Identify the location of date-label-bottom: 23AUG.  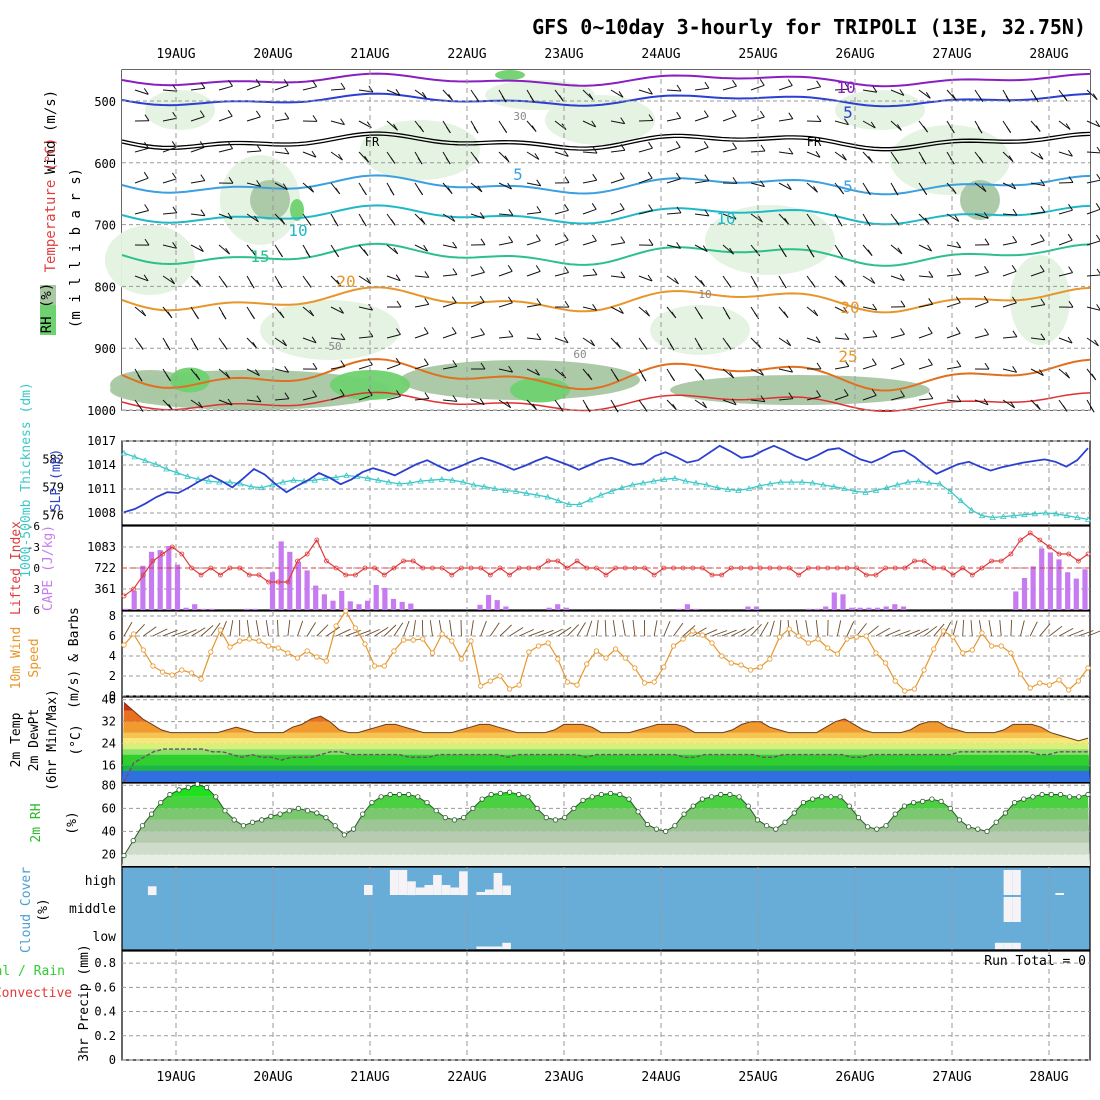
(563, 1077).